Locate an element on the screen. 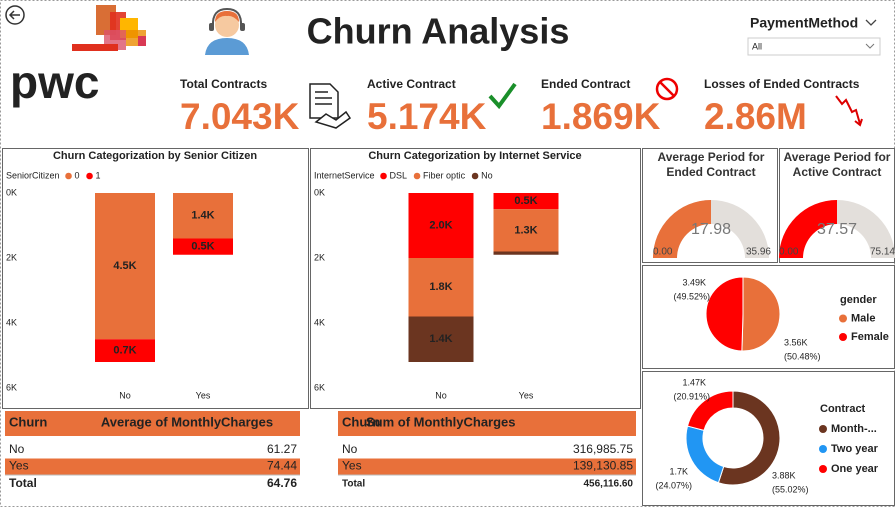 The height and width of the screenshot is (507, 895). data-label: 1.8K is located at coordinates (440, 287).